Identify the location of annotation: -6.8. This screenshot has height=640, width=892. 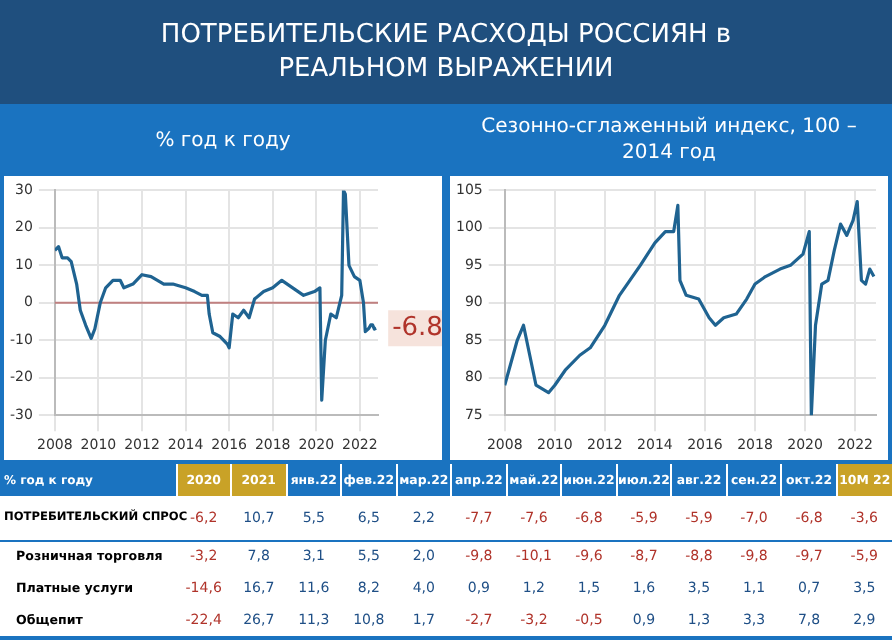
(417, 328).